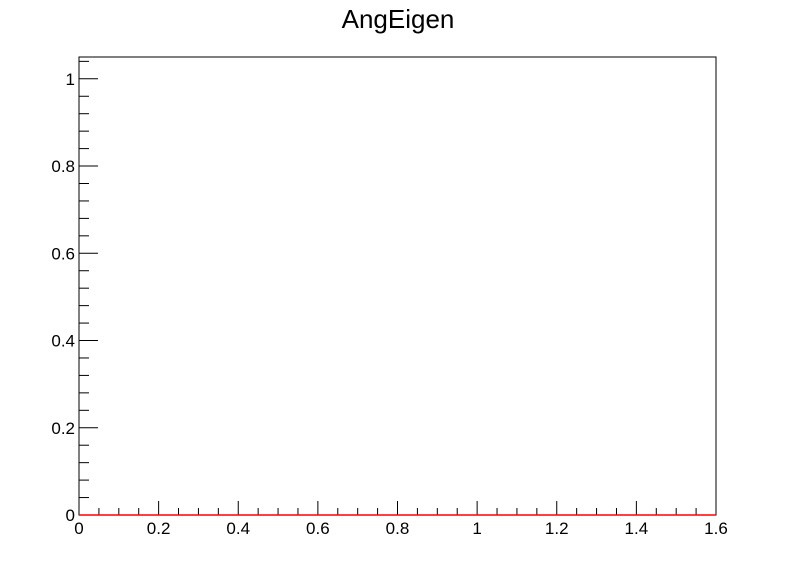 The height and width of the screenshot is (572, 796). Describe the element at coordinates (716, 528) in the screenshot. I see `x-tick-label: 1.6` at that location.